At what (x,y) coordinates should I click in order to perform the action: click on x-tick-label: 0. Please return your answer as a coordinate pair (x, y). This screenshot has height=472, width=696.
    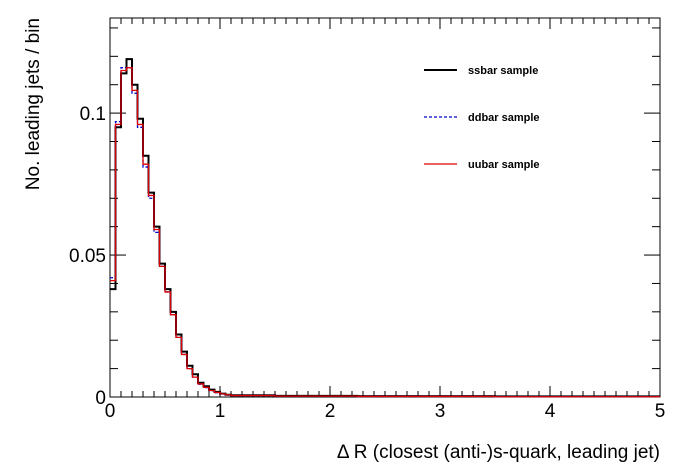
    Looking at the image, I should click on (110, 411).